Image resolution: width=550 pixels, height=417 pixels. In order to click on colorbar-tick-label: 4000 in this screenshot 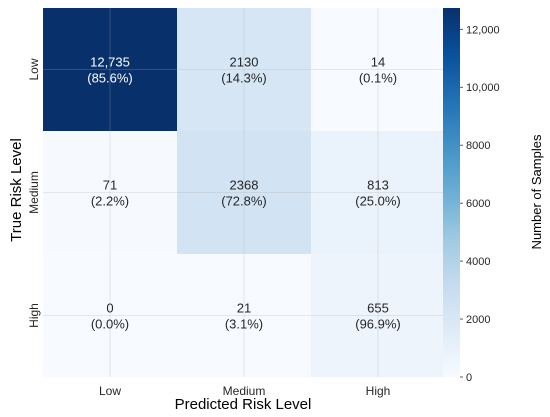, I will do `click(478, 262)`.